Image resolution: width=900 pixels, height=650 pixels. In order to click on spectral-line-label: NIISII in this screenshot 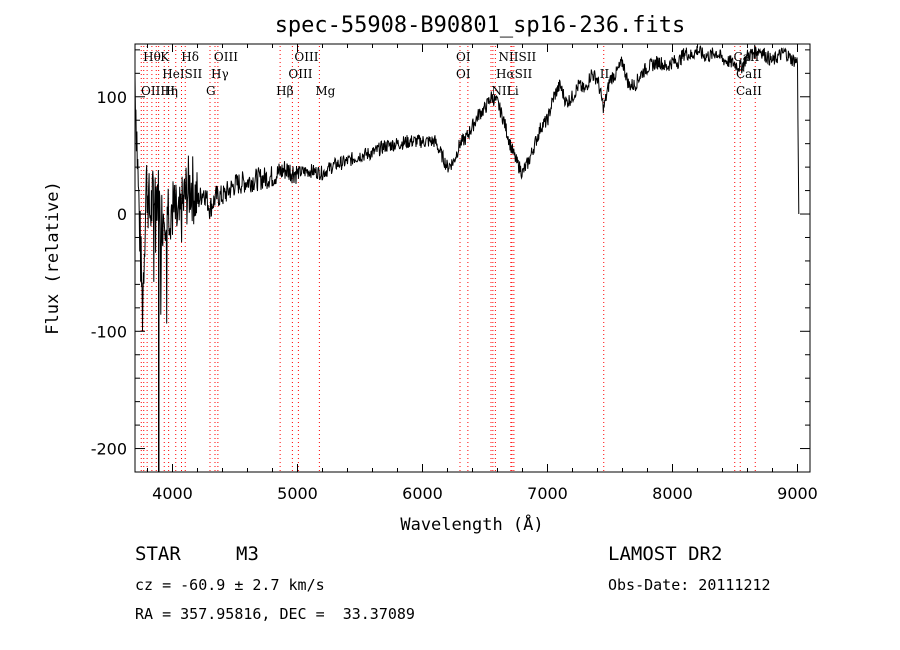, I will do `click(518, 57)`.